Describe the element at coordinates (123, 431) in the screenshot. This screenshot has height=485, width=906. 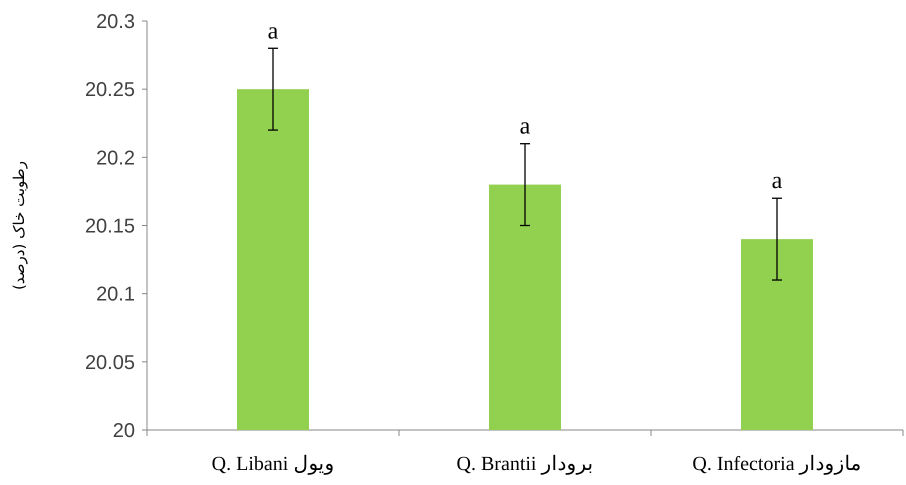
I see `y-tick-label: 20` at that location.